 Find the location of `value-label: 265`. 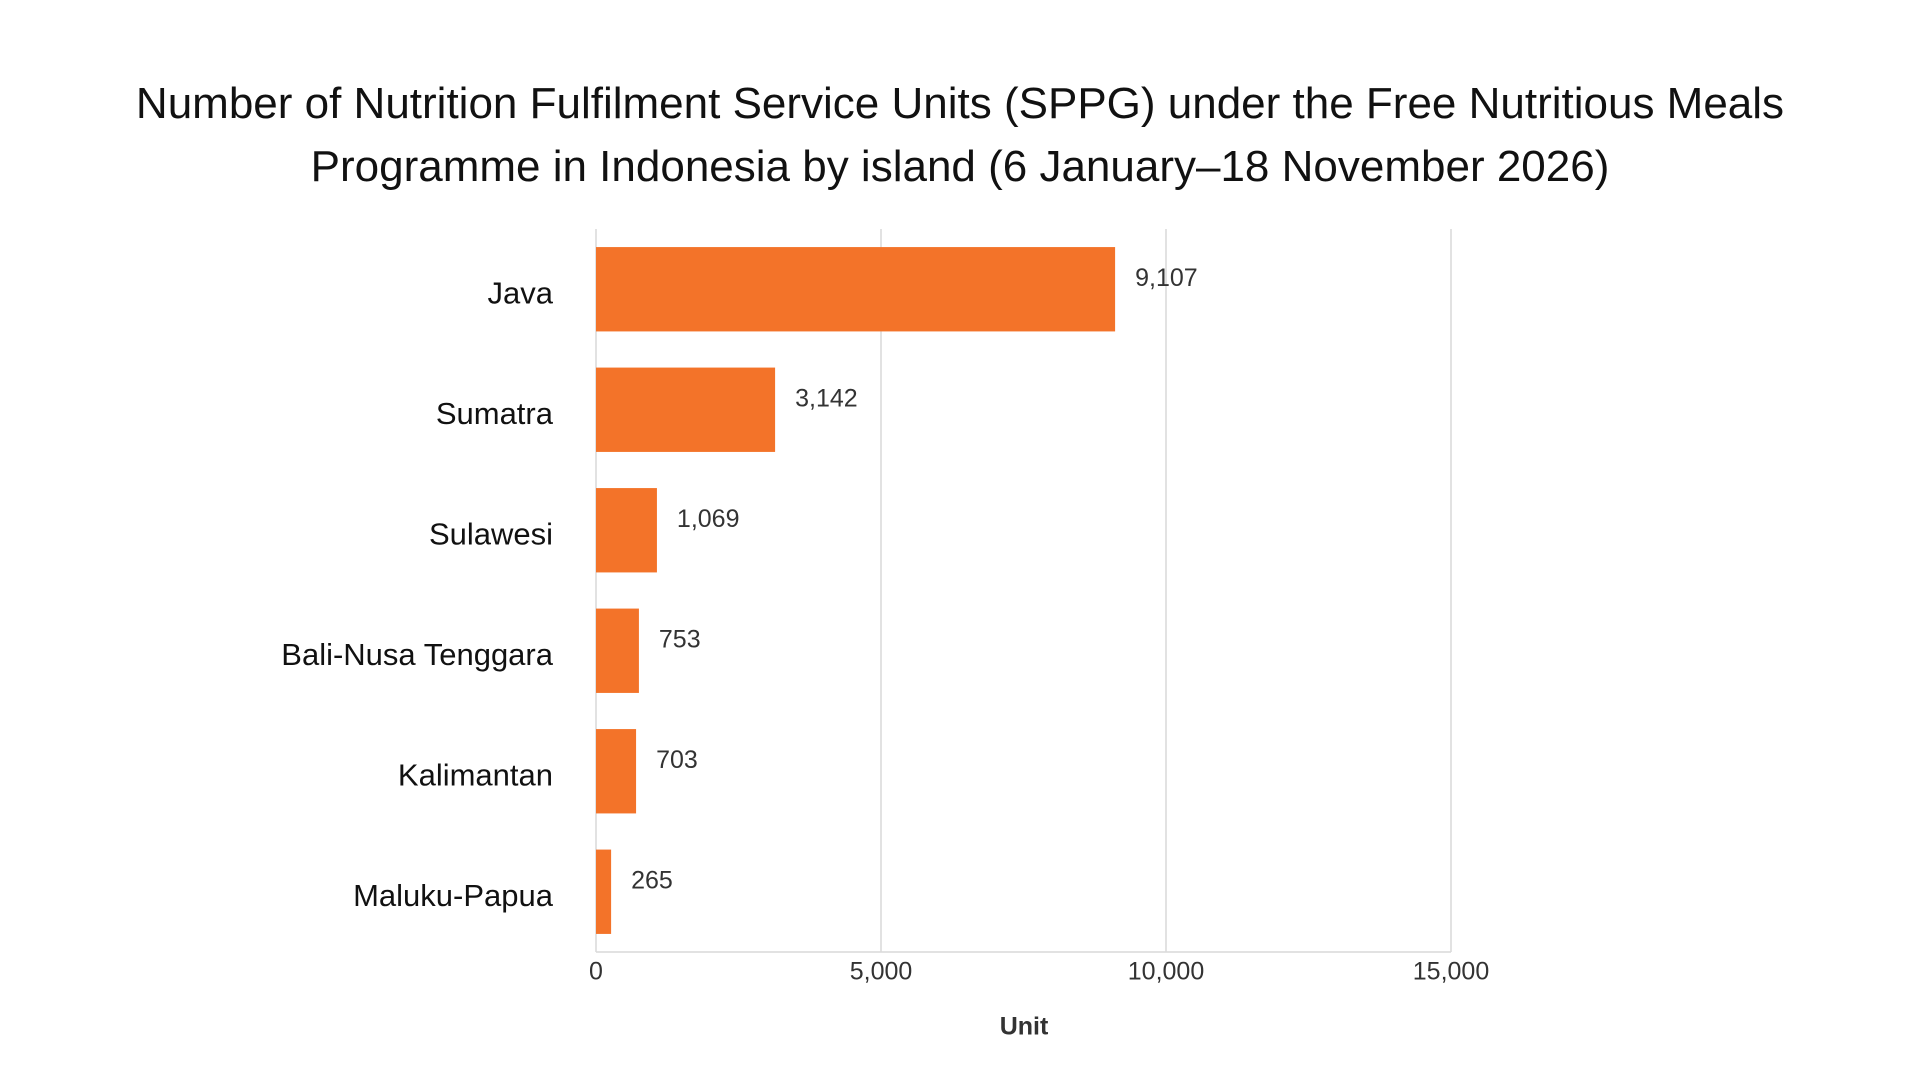

value-label: 265 is located at coordinates (652, 880).